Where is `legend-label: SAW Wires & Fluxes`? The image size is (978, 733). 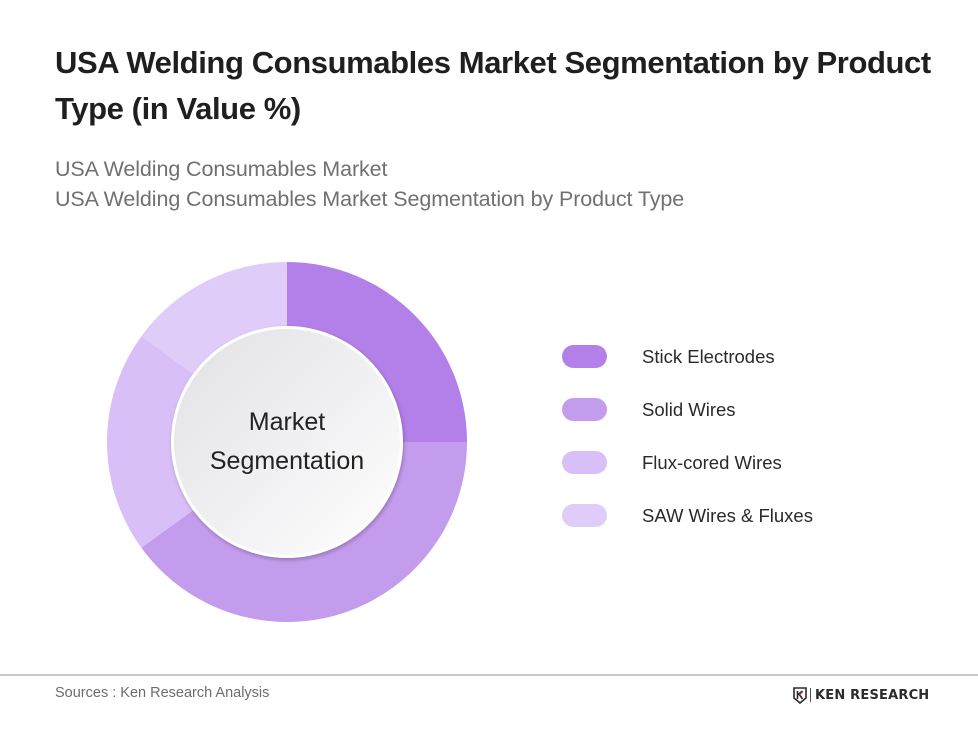
legend-label: SAW Wires & Fluxes is located at coordinates (727, 515).